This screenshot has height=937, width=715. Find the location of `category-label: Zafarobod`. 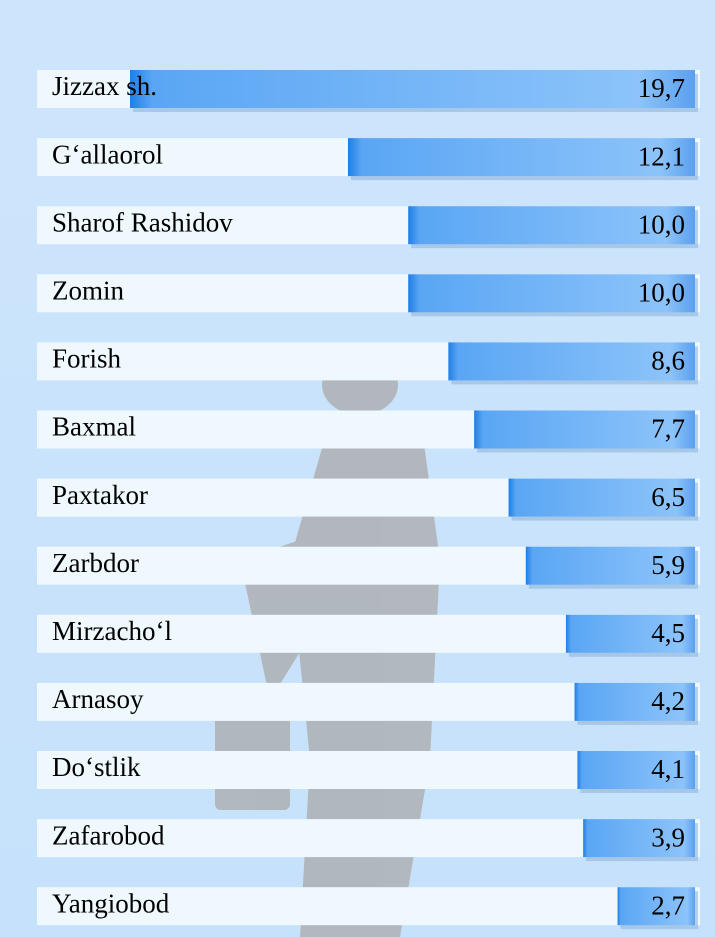

category-label: Zafarobod is located at coordinates (108, 835).